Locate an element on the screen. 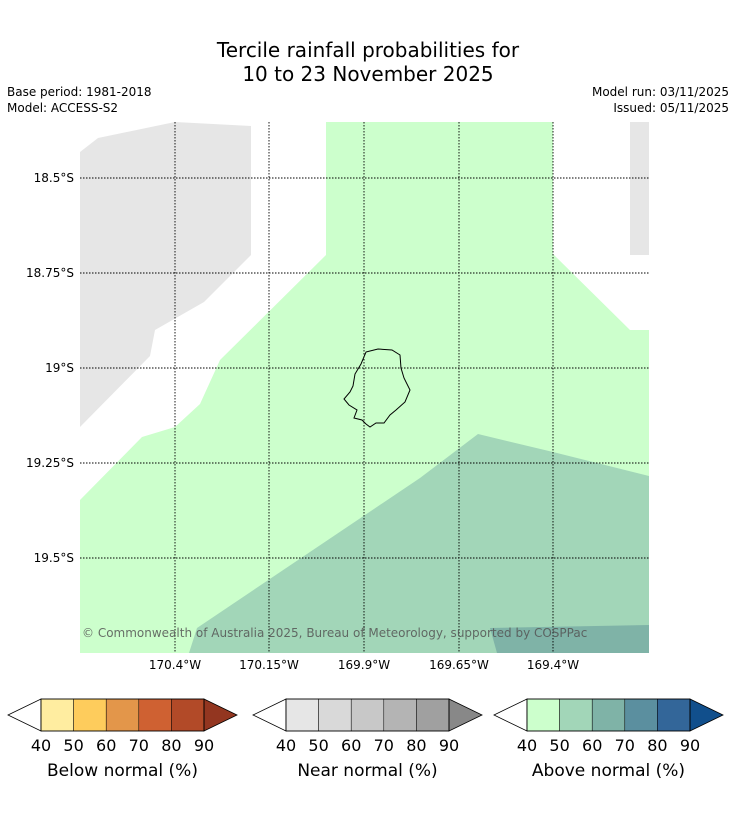  below-normal-tick-label: 80 is located at coordinates (171, 745).